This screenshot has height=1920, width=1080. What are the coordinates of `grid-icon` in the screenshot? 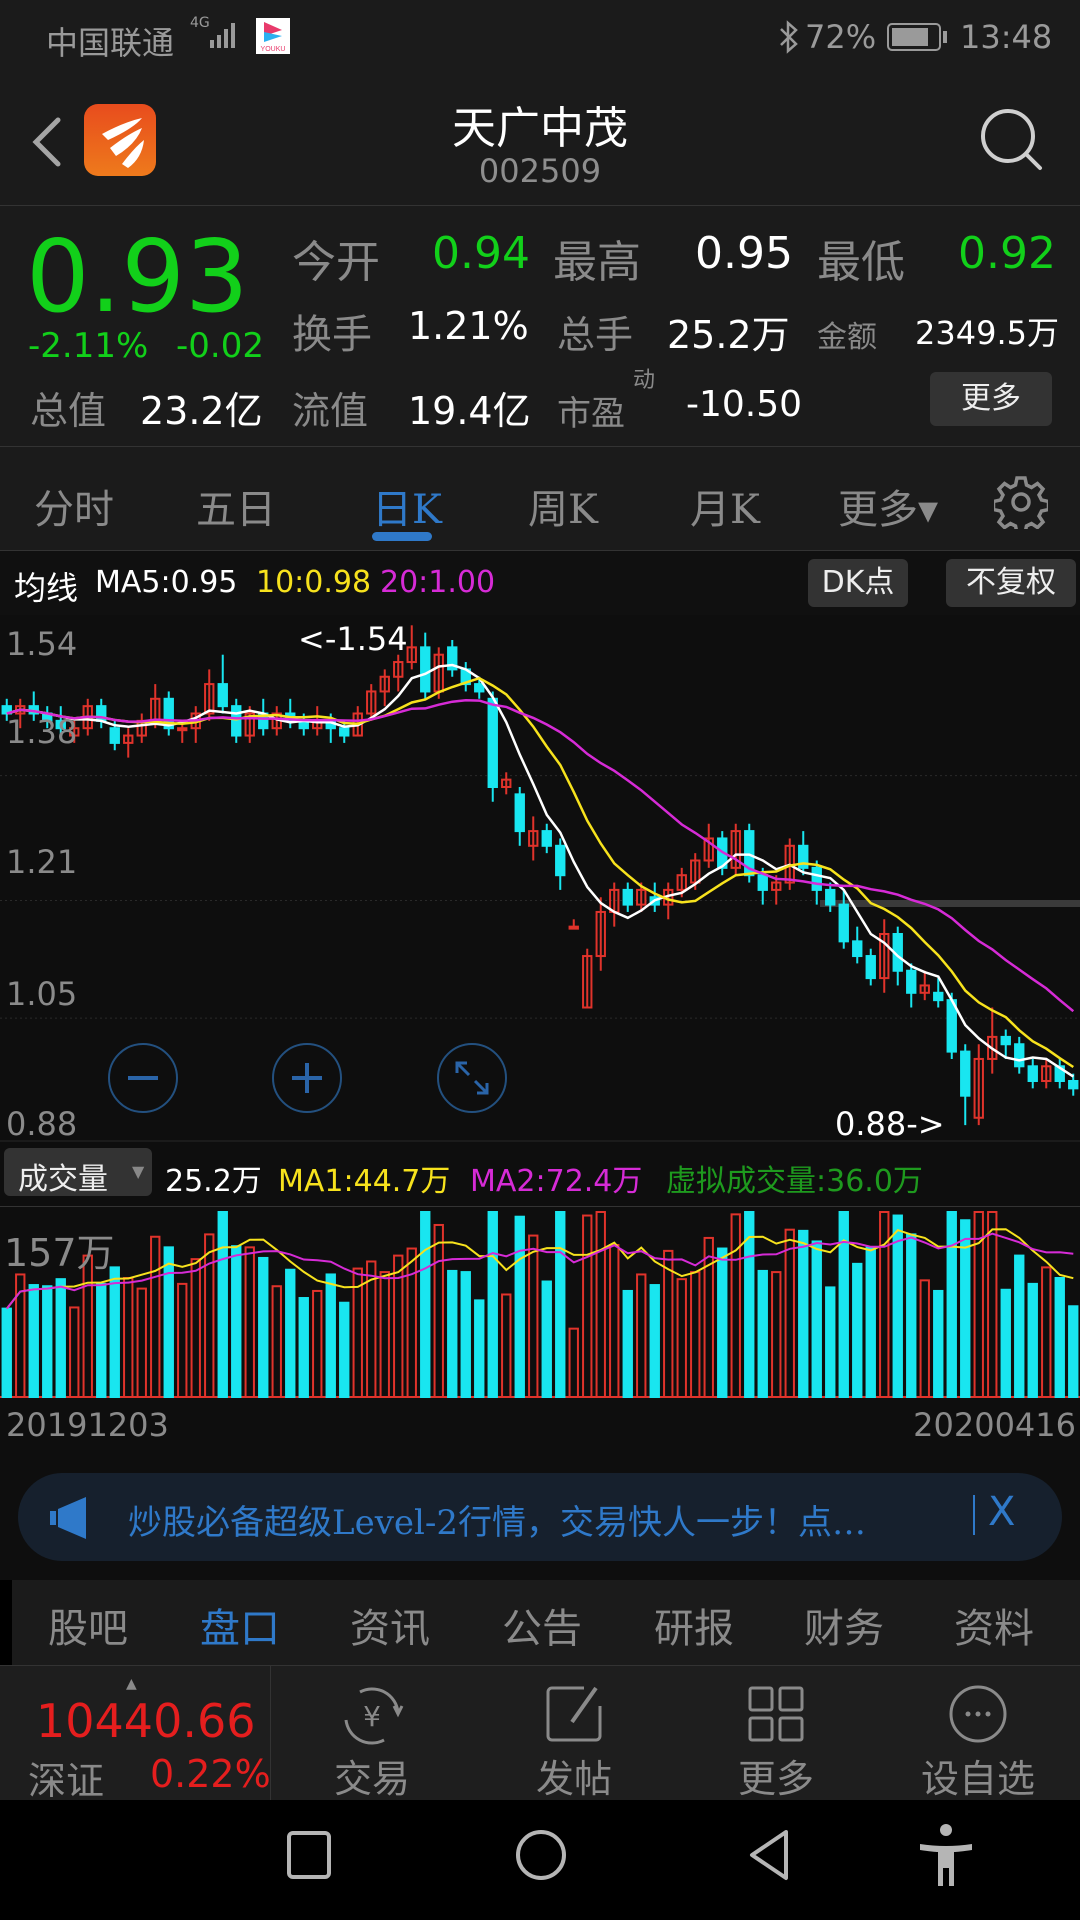 It's located at (776, 1714).